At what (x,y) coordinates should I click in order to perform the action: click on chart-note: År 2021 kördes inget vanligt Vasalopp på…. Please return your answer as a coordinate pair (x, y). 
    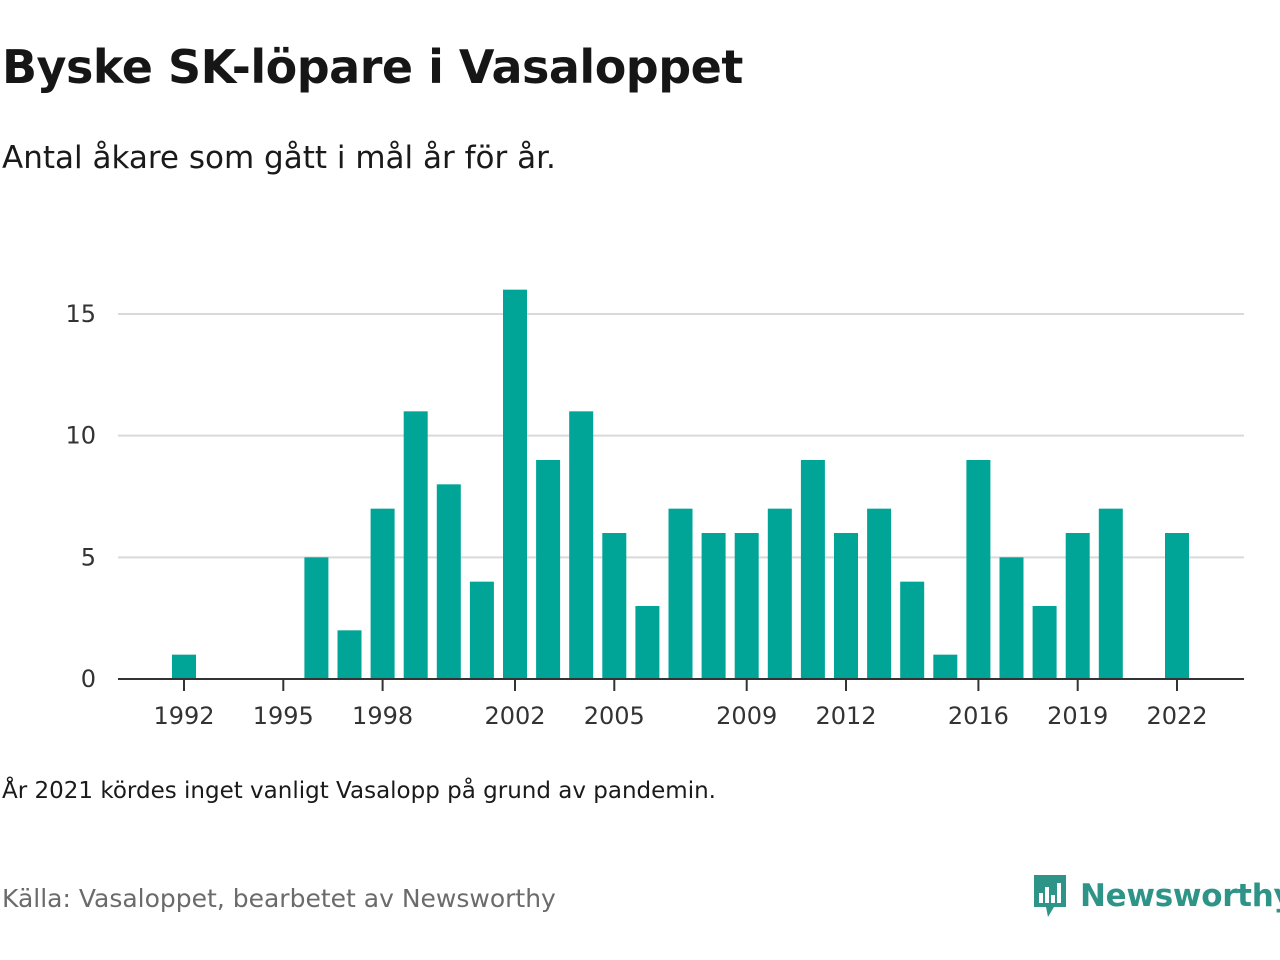
    Looking at the image, I should click on (359, 791).